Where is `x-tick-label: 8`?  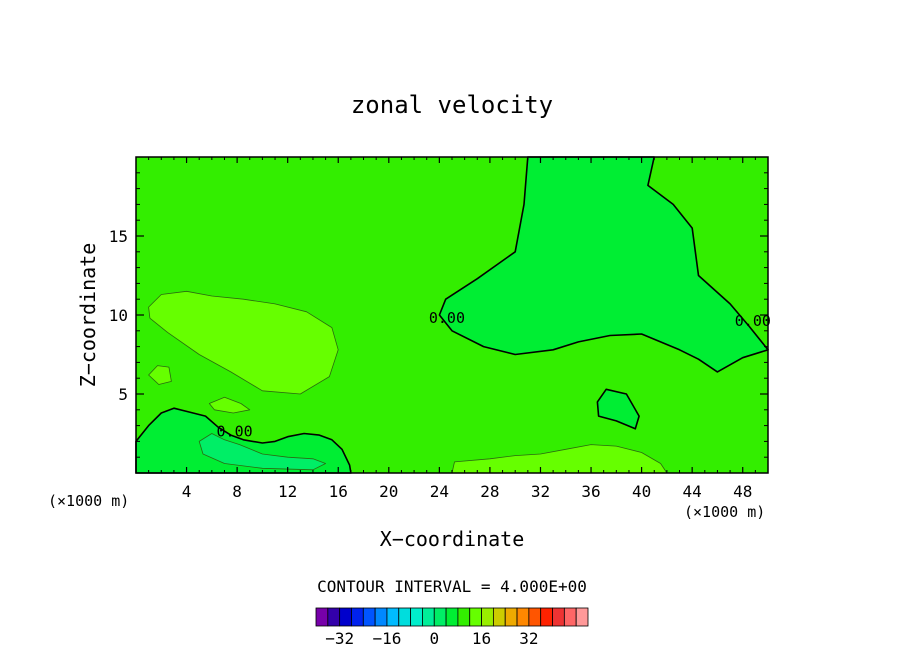 x-tick-label: 8 is located at coordinates (237, 491).